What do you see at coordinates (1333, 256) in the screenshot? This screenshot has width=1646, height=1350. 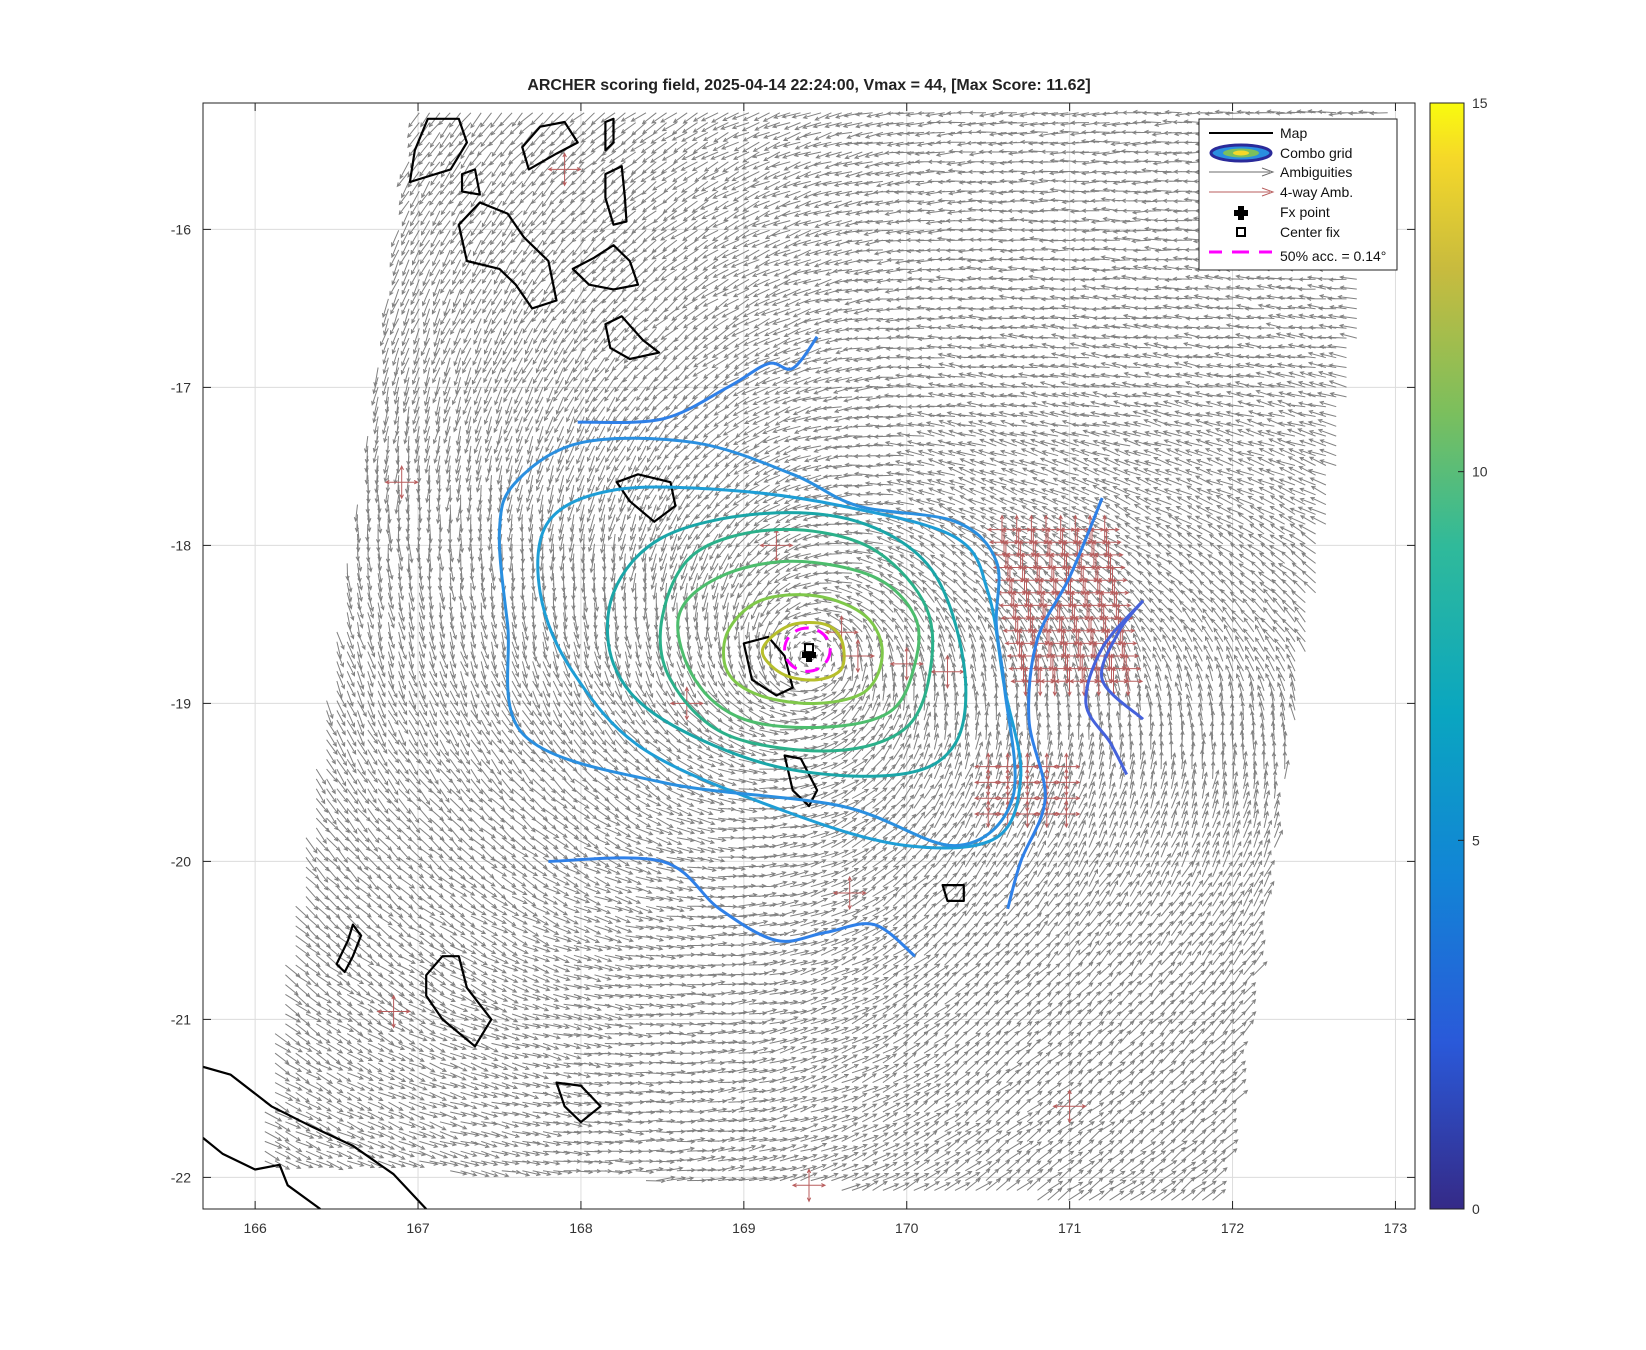 I see `legend-accuracy: 50% acc. = 0.14°` at bounding box center [1333, 256].